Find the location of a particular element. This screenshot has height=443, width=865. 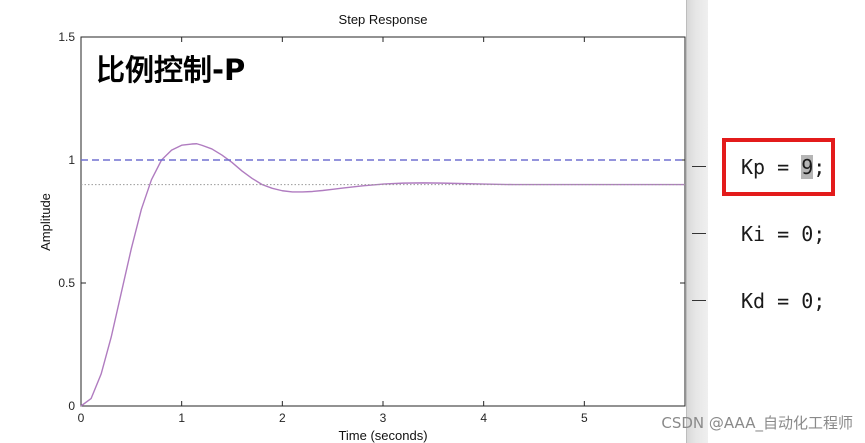

selected-value: 9 is located at coordinates (807, 167).